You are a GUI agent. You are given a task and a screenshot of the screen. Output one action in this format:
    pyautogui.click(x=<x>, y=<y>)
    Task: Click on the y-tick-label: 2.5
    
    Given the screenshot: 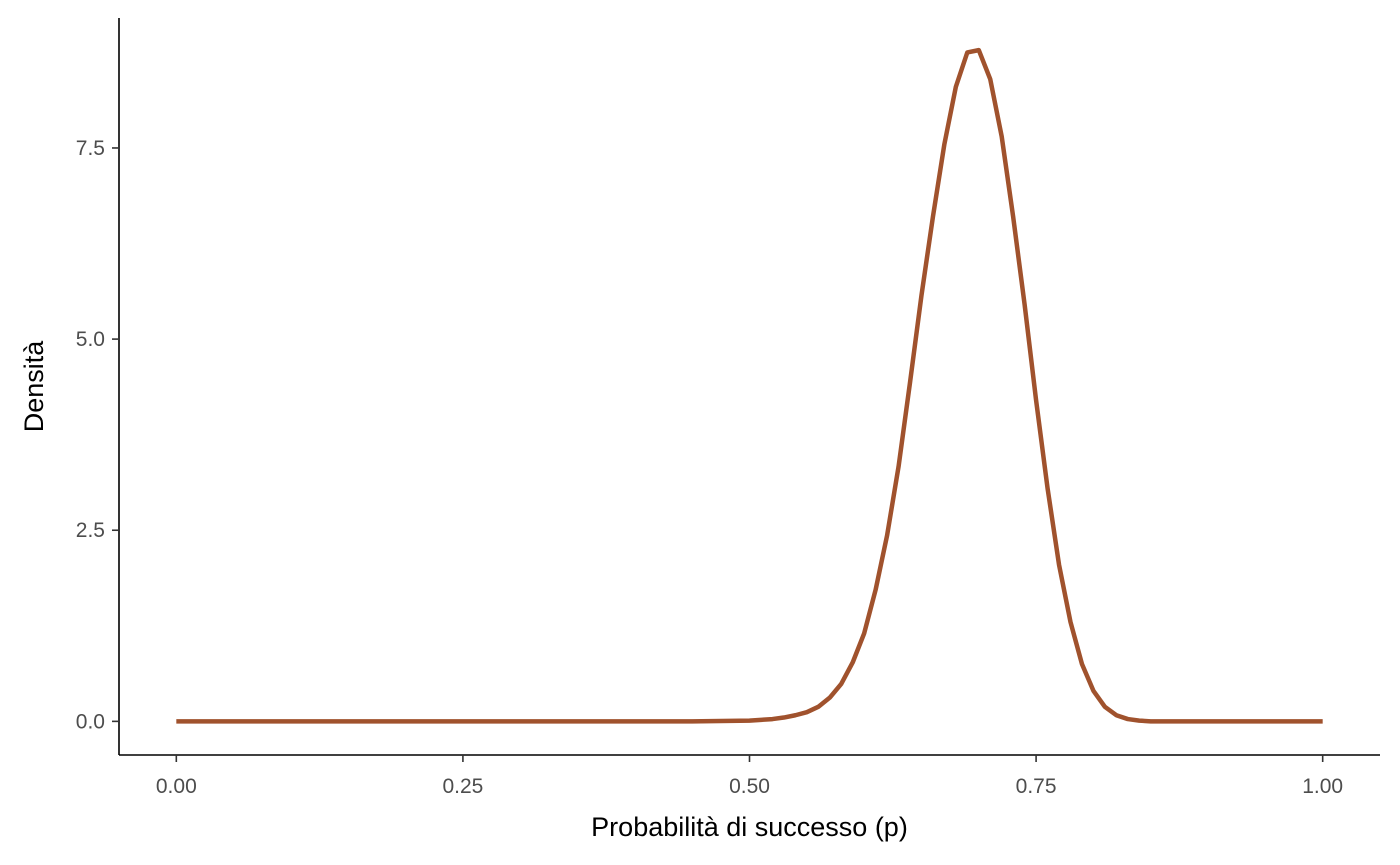 What is the action you would take?
    pyautogui.click(x=90, y=530)
    